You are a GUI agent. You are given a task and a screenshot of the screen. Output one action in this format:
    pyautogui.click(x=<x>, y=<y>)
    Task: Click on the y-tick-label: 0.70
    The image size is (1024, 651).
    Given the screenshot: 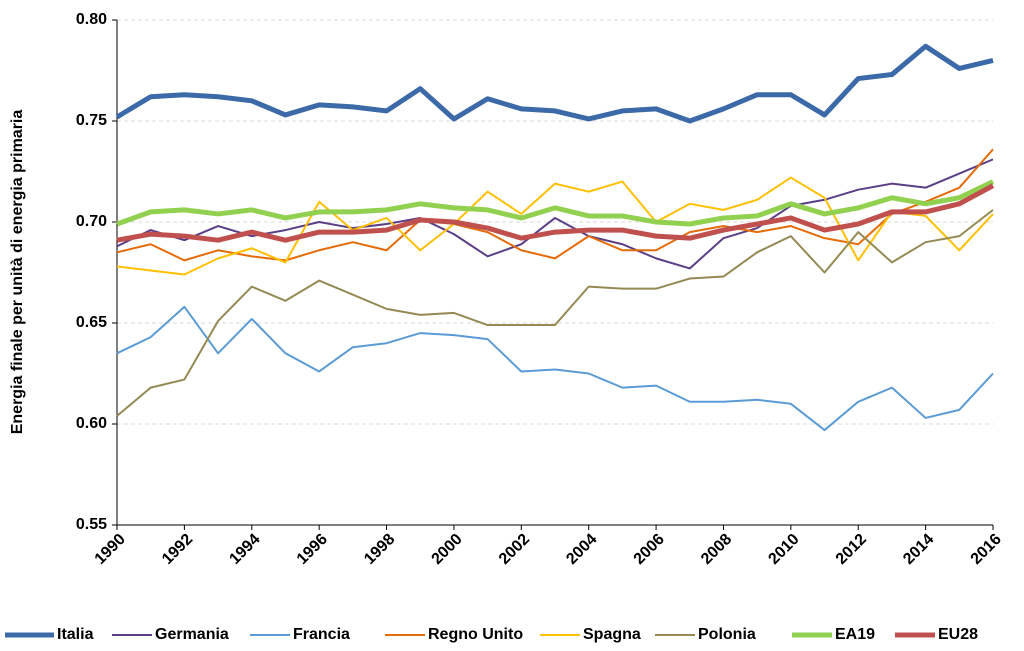 What is the action you would take?
    pyautogui.click(x=91, y=221)
    